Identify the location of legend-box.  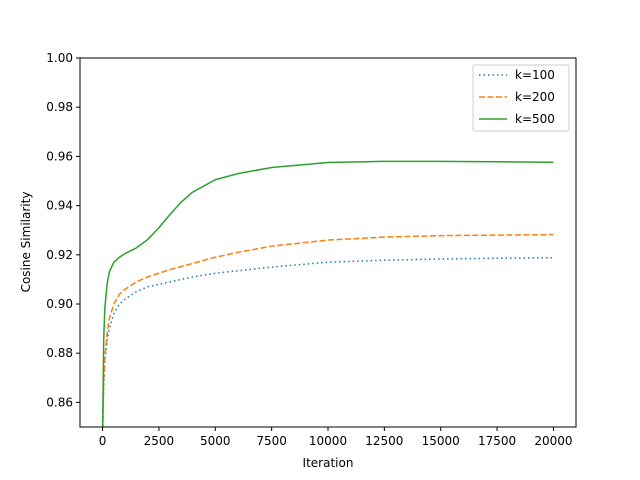
(521, 98).